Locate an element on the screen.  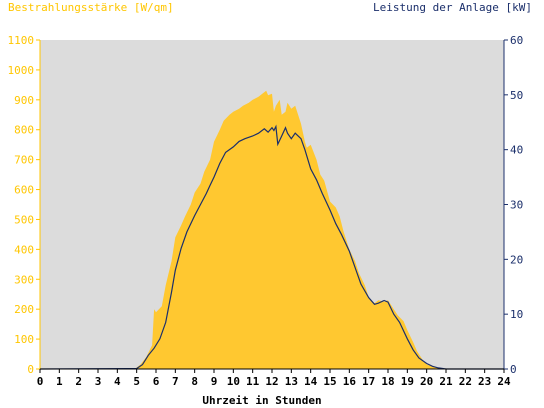
left-tick-label: 700 is located at coordinates (24, 160).